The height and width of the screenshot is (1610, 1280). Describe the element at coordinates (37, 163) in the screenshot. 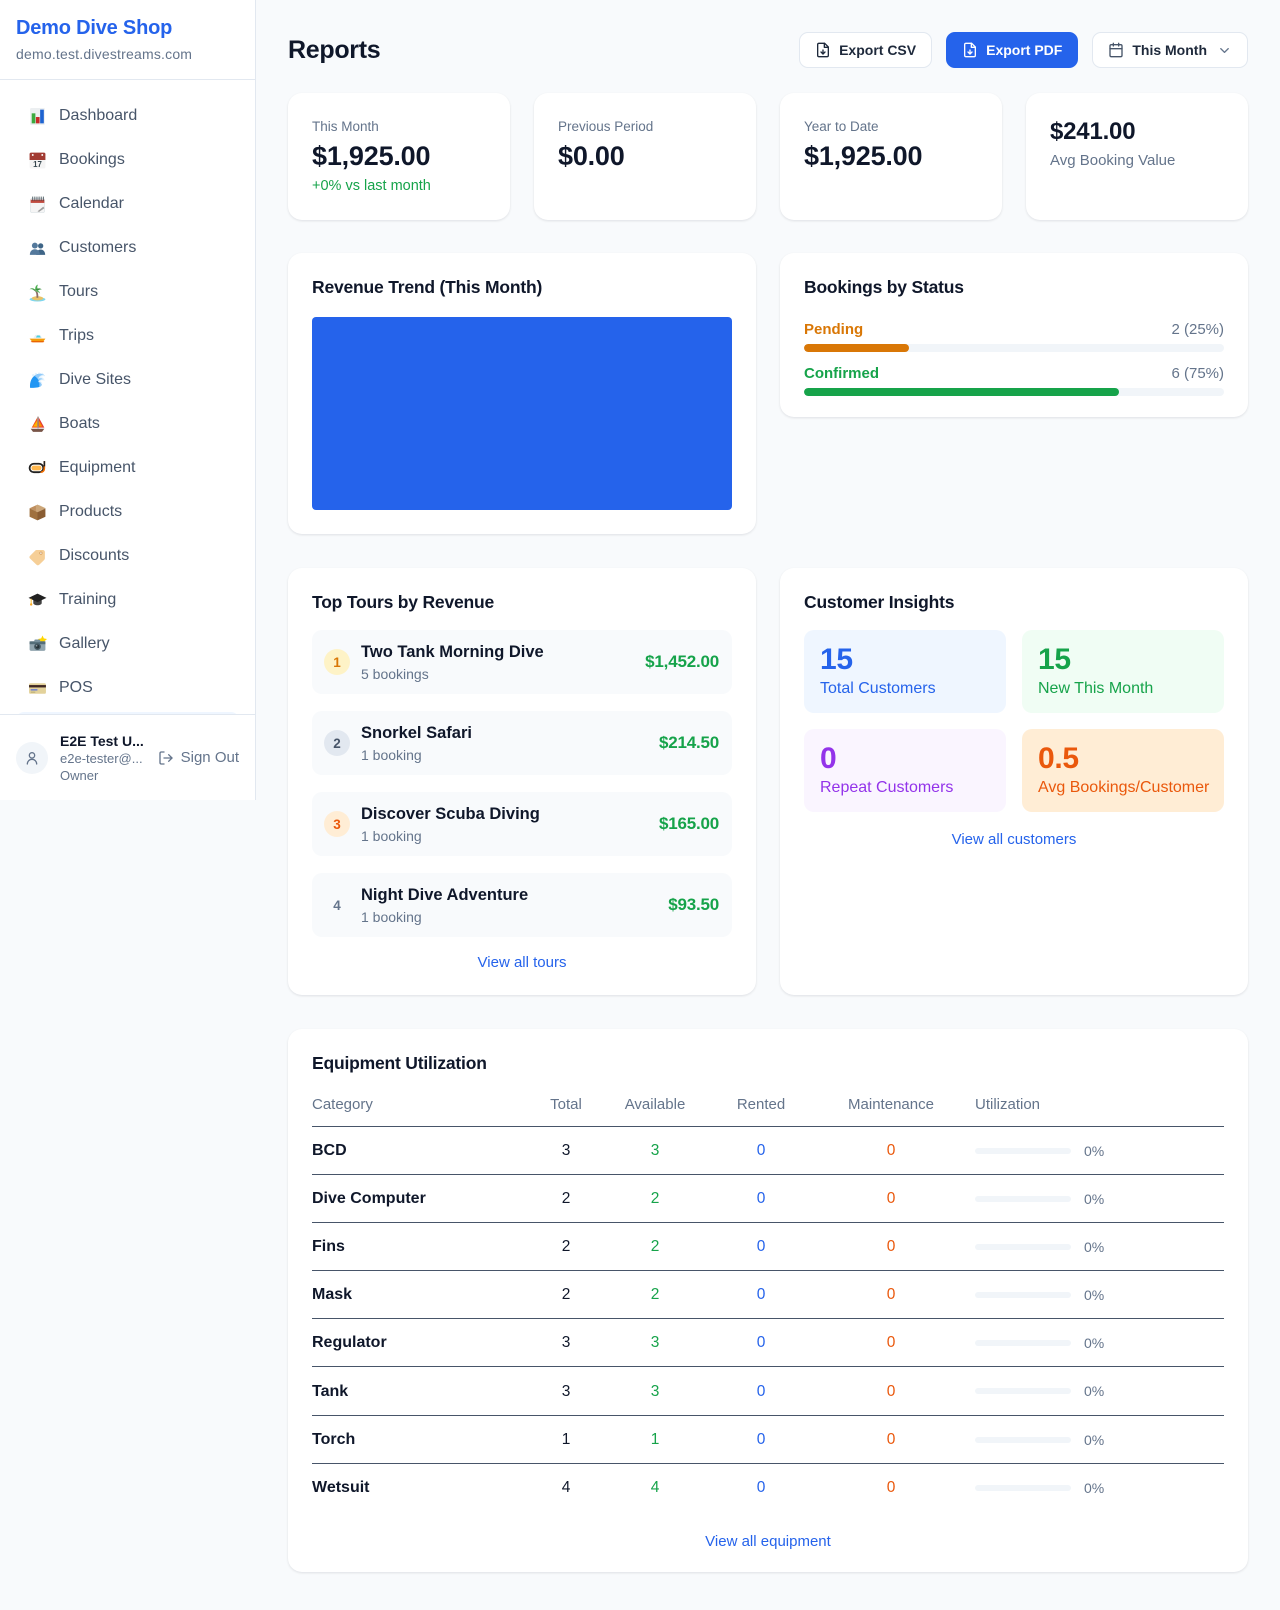

I see `svg-text: 17` at that location.